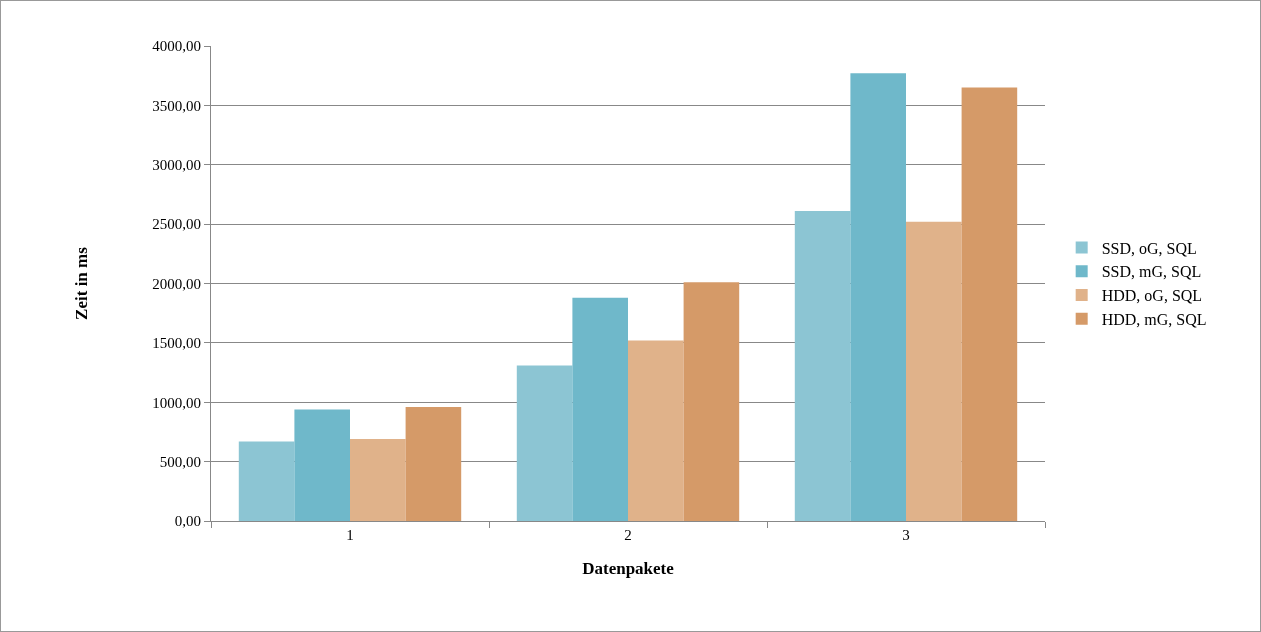 This screenshot has height=632, width=1261. What do you see at coordinates (81, 283) in the screenshot?
I see `y-axis-title: Zeit in ms` at bounding box center [81, 283].